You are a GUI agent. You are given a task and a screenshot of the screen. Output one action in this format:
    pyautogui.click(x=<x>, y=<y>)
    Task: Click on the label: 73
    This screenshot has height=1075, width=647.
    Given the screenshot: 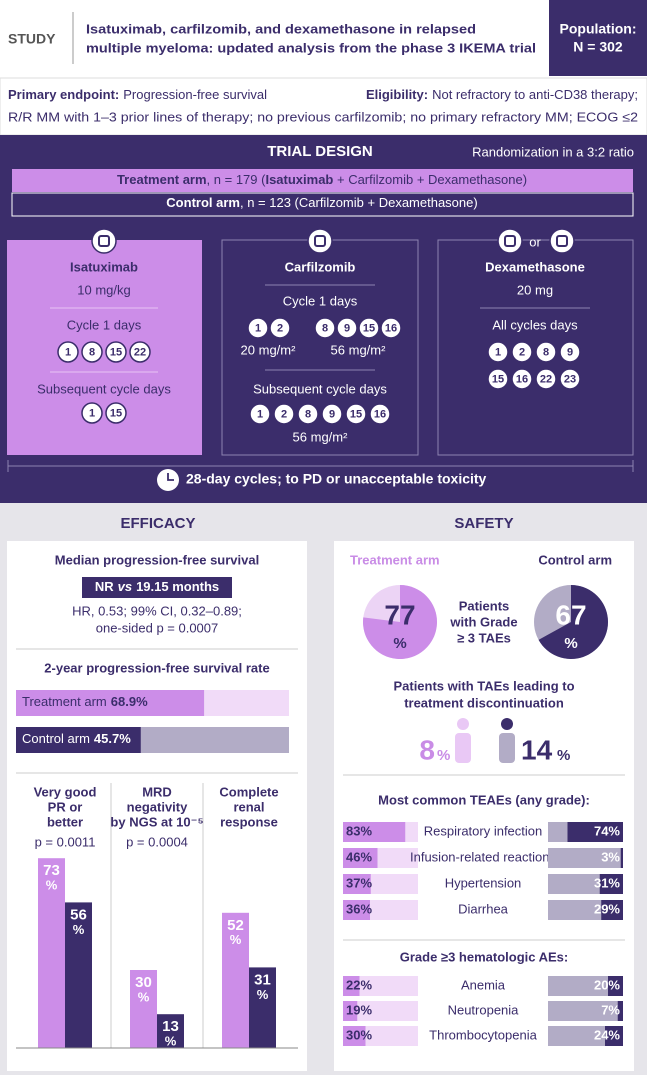 What is the action you would take?
    pyautogui.click(x=51, y=870)
    